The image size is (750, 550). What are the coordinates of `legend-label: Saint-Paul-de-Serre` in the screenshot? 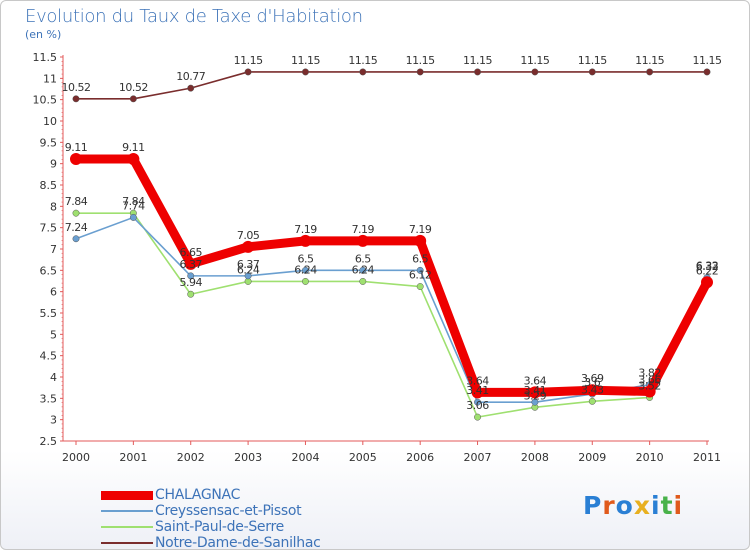 It's located at (219, 527).